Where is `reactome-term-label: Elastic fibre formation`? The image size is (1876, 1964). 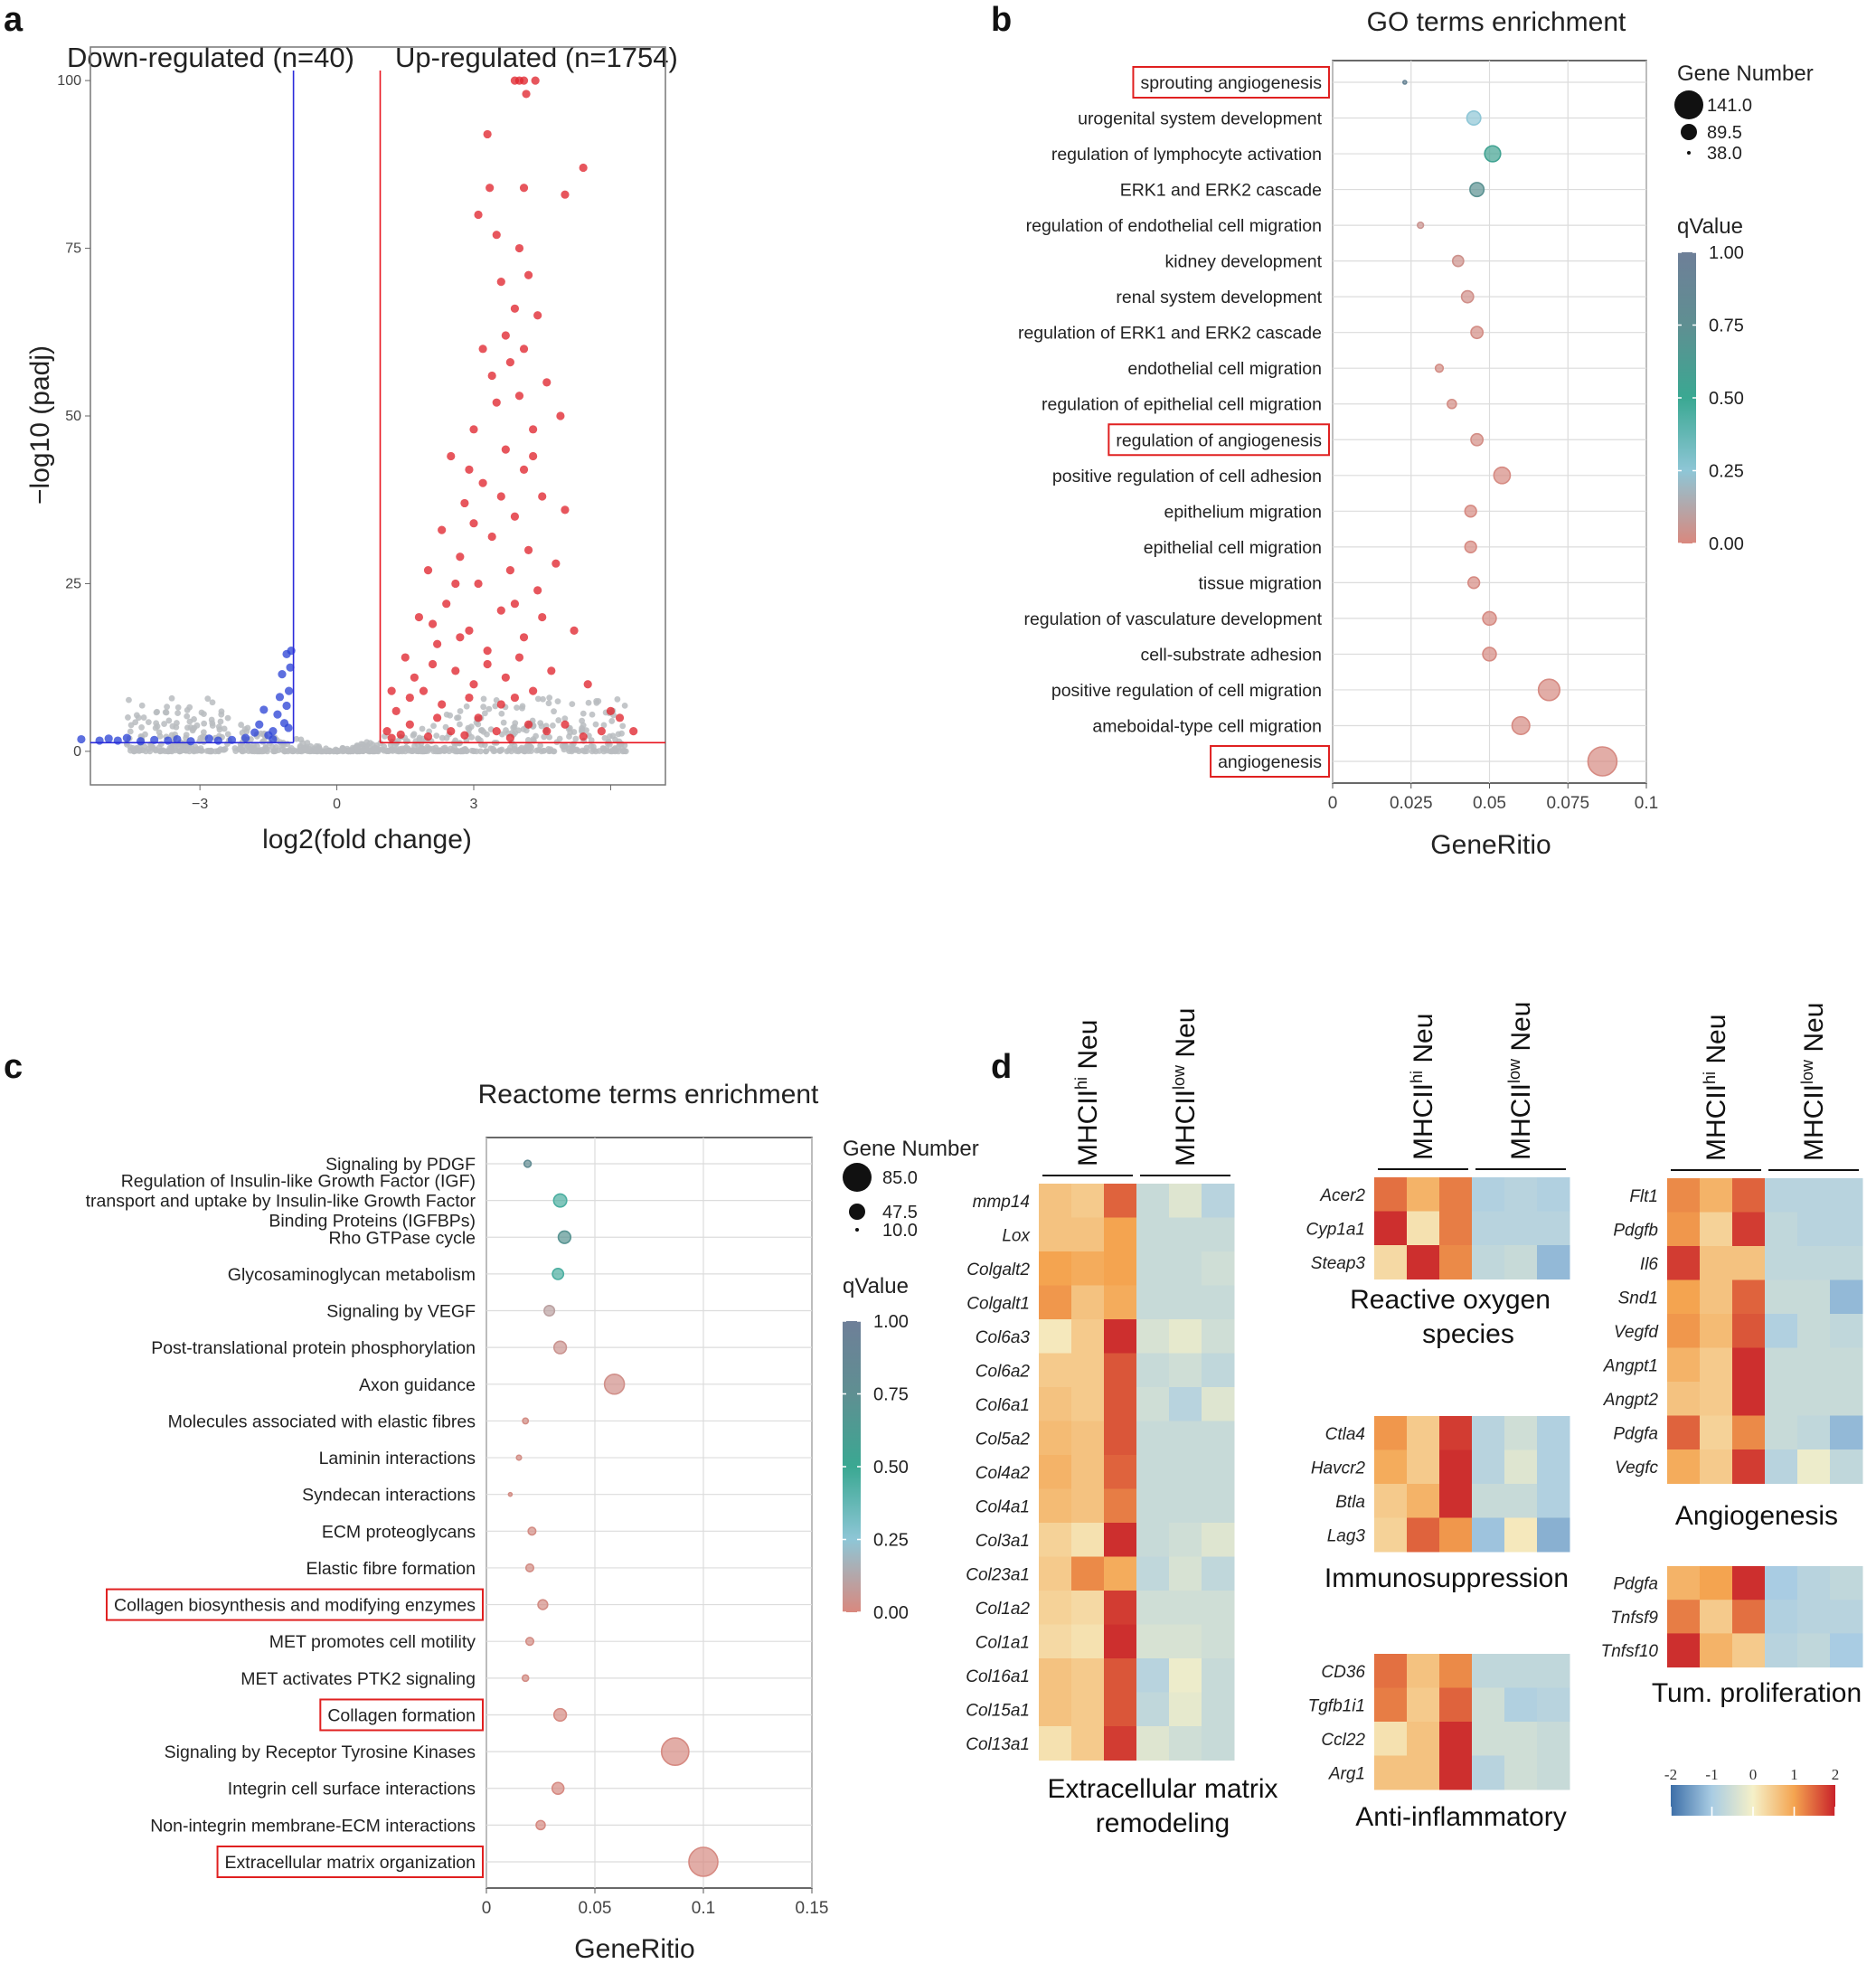 reactome-term-label: Elastic fibre formation is located at coordinates (391, 1569).